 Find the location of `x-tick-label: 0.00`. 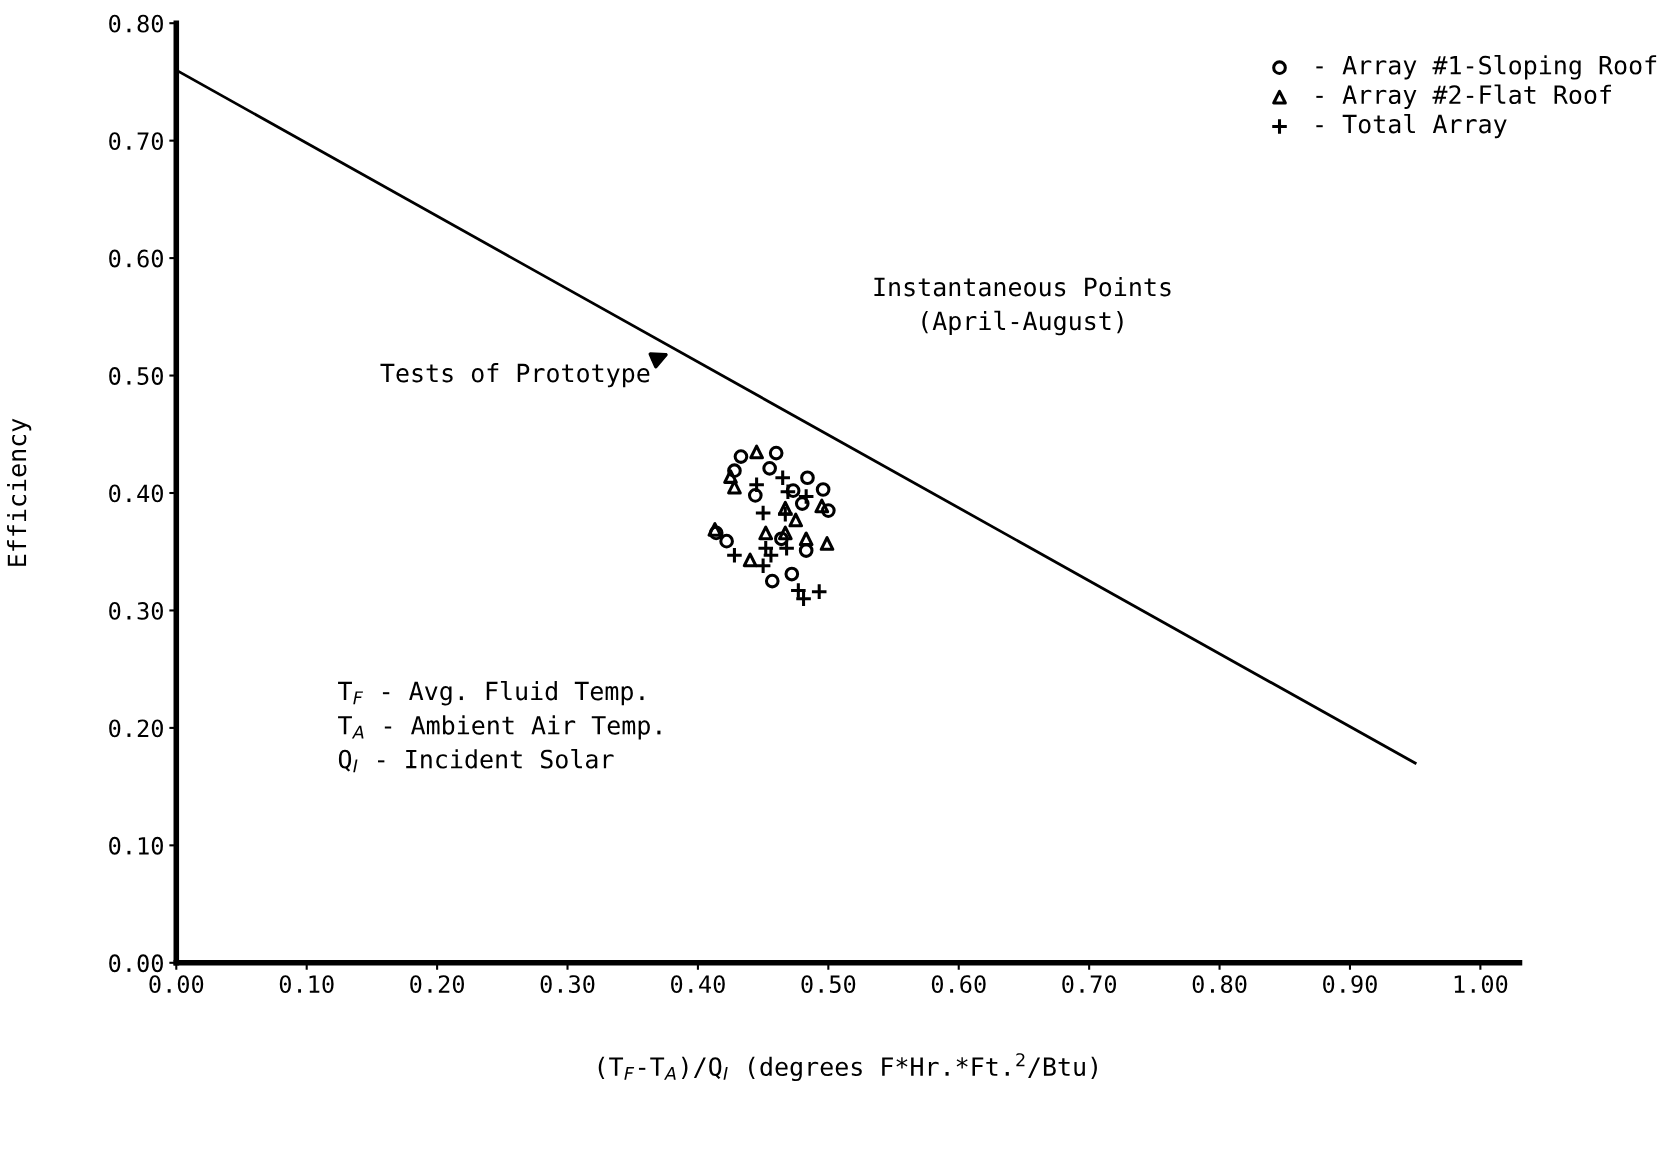

x-tick-label: 0.00 is located at coordinates (176, 984).